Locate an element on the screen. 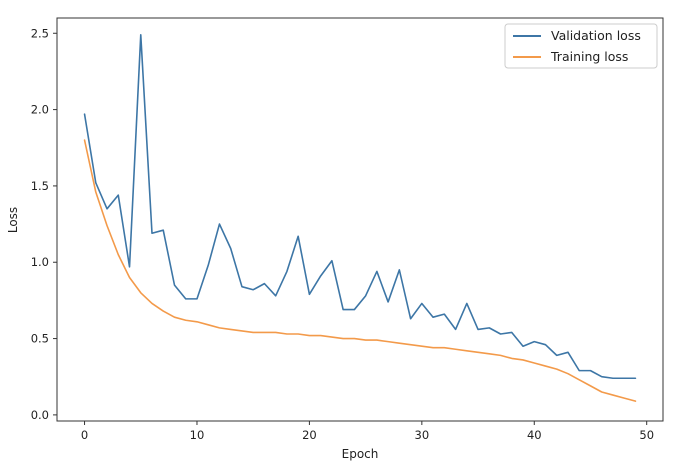 The width and height of the screenshot is (679, 467). x-axis-label: Epoch is located at coordinates (360, 454).